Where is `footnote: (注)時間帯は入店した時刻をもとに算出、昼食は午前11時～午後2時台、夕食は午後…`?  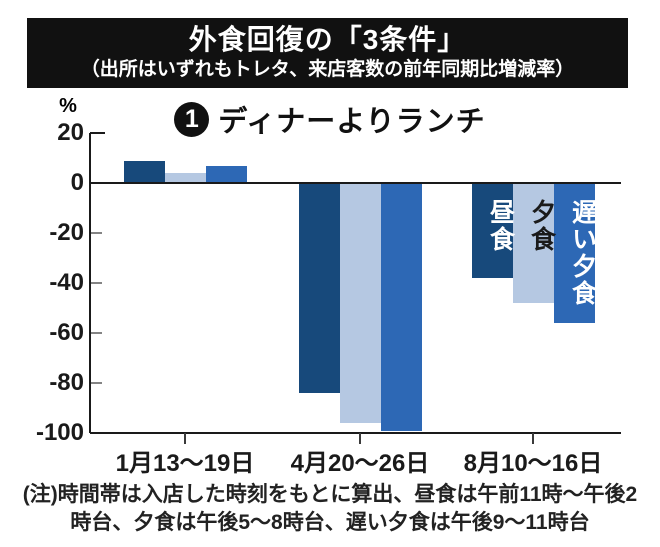
footnote: (注)時間帯は入店した時刻をもとに算出、昼食は午前11時～午後2時台、夕食は午後… is located at coordinates (330, 508).